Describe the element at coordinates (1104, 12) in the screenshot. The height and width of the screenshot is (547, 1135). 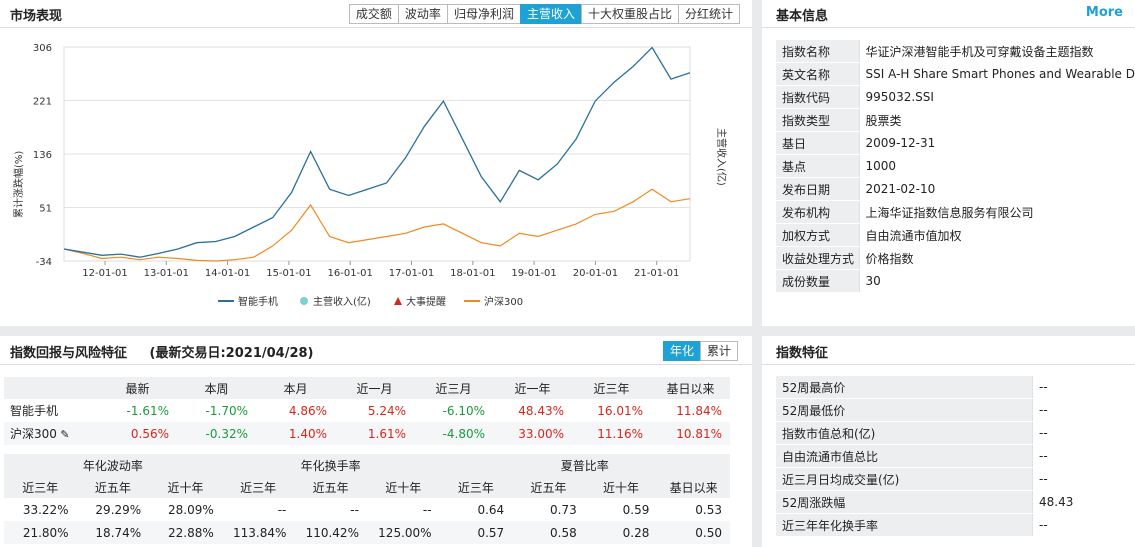
I see `more-link: More` at that location.